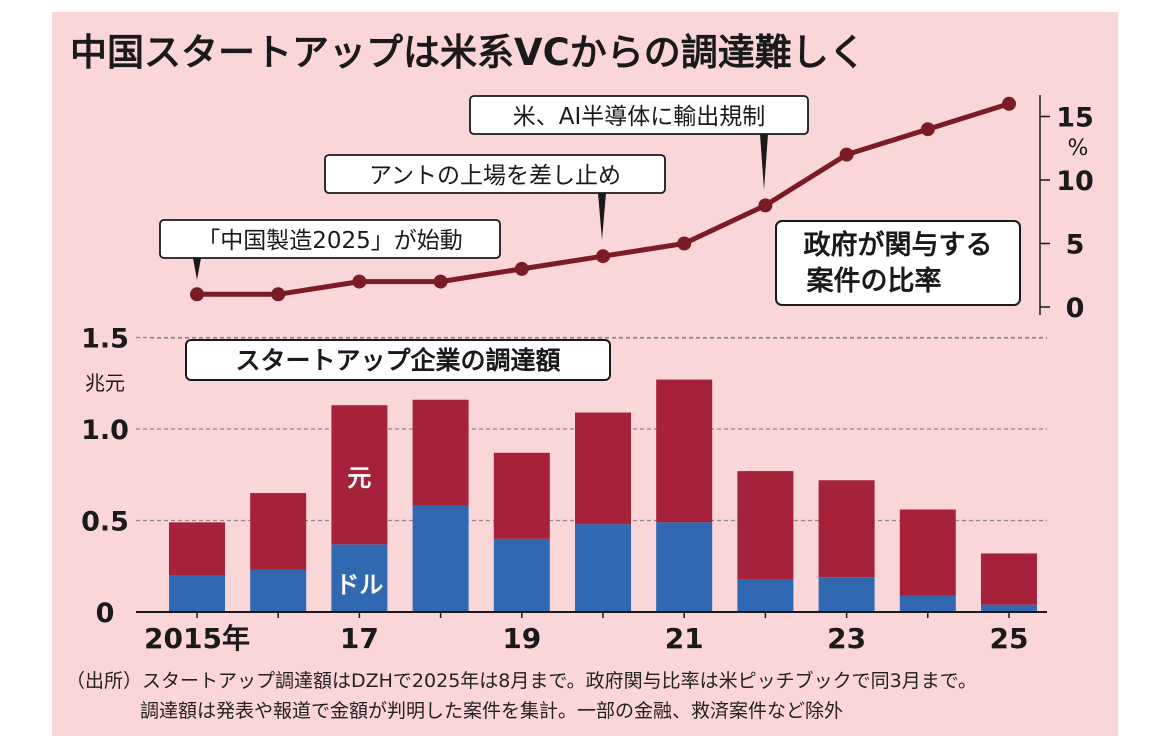  What do you see at coordinates (105, 613) in the screenshot?
I see `bar-y-tick-label: 0` at bounding box center [105, 613].